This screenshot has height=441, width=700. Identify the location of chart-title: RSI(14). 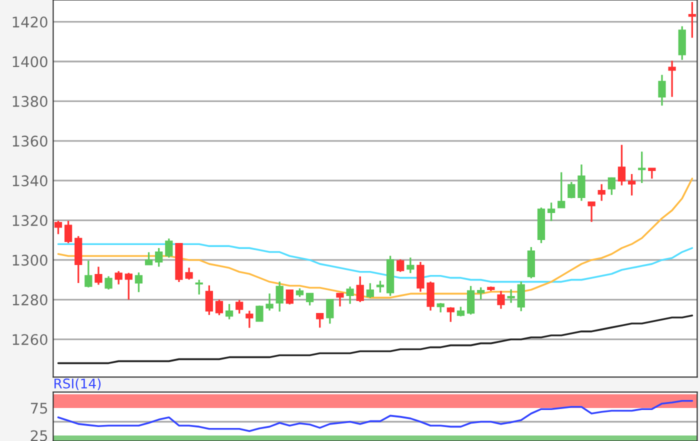
(77, 384).